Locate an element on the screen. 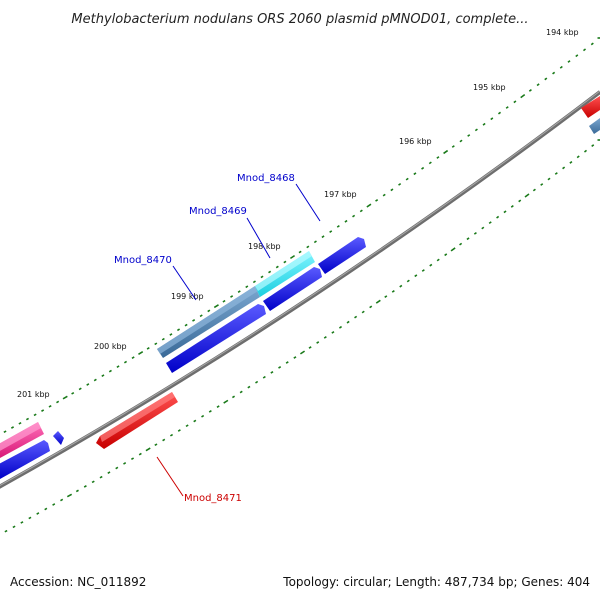 The width and height of the screenshot is (600, 600). gene-pink-left is located at coordinates (22, 440).